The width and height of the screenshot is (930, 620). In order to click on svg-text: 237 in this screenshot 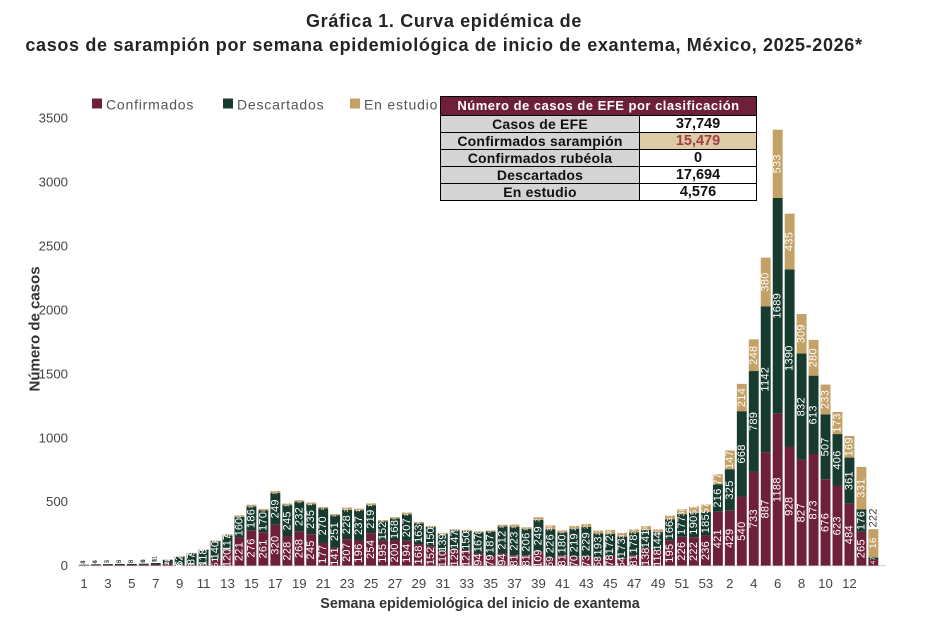, I will do `click(359, 525)`.